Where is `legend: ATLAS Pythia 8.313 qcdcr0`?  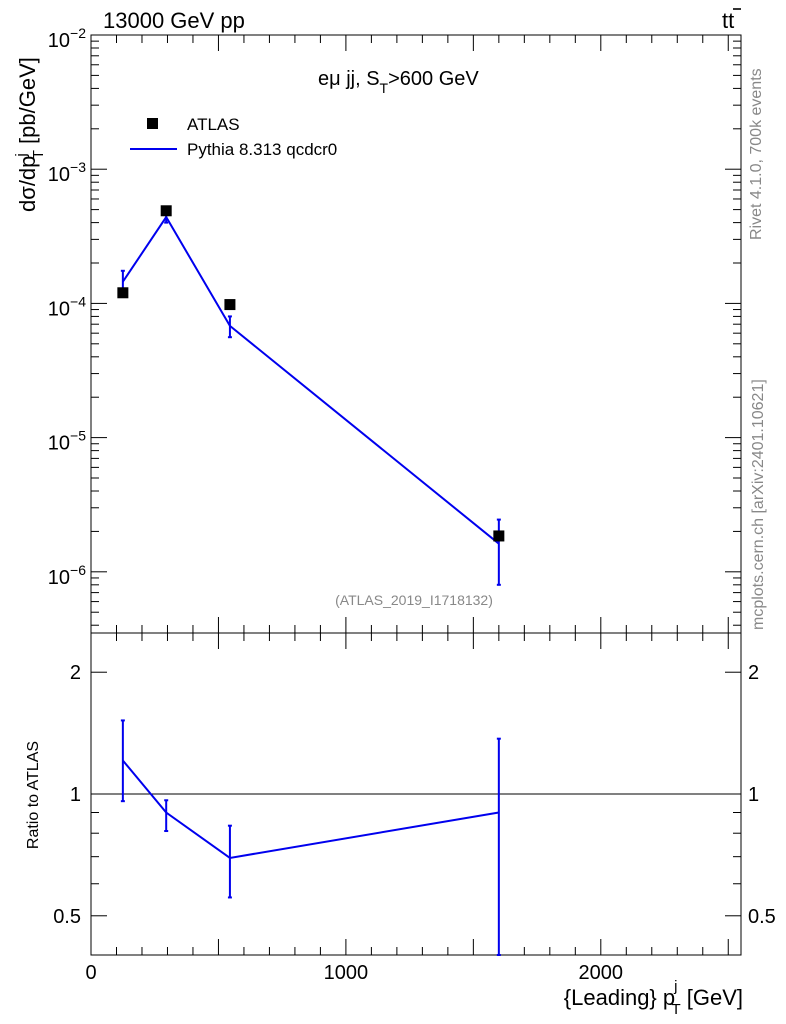
legend: ATLAS Pythia 8.313 qcdcr0 is located at coordinates (233, 137).